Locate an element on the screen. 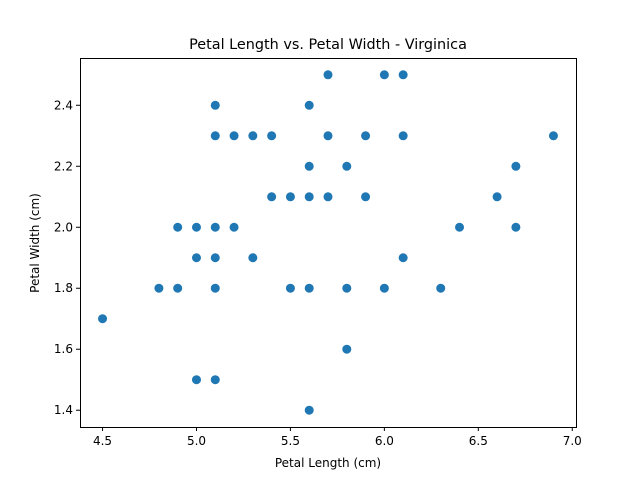  y-tick-label: 2.4 is located at coordinates (63, 105).